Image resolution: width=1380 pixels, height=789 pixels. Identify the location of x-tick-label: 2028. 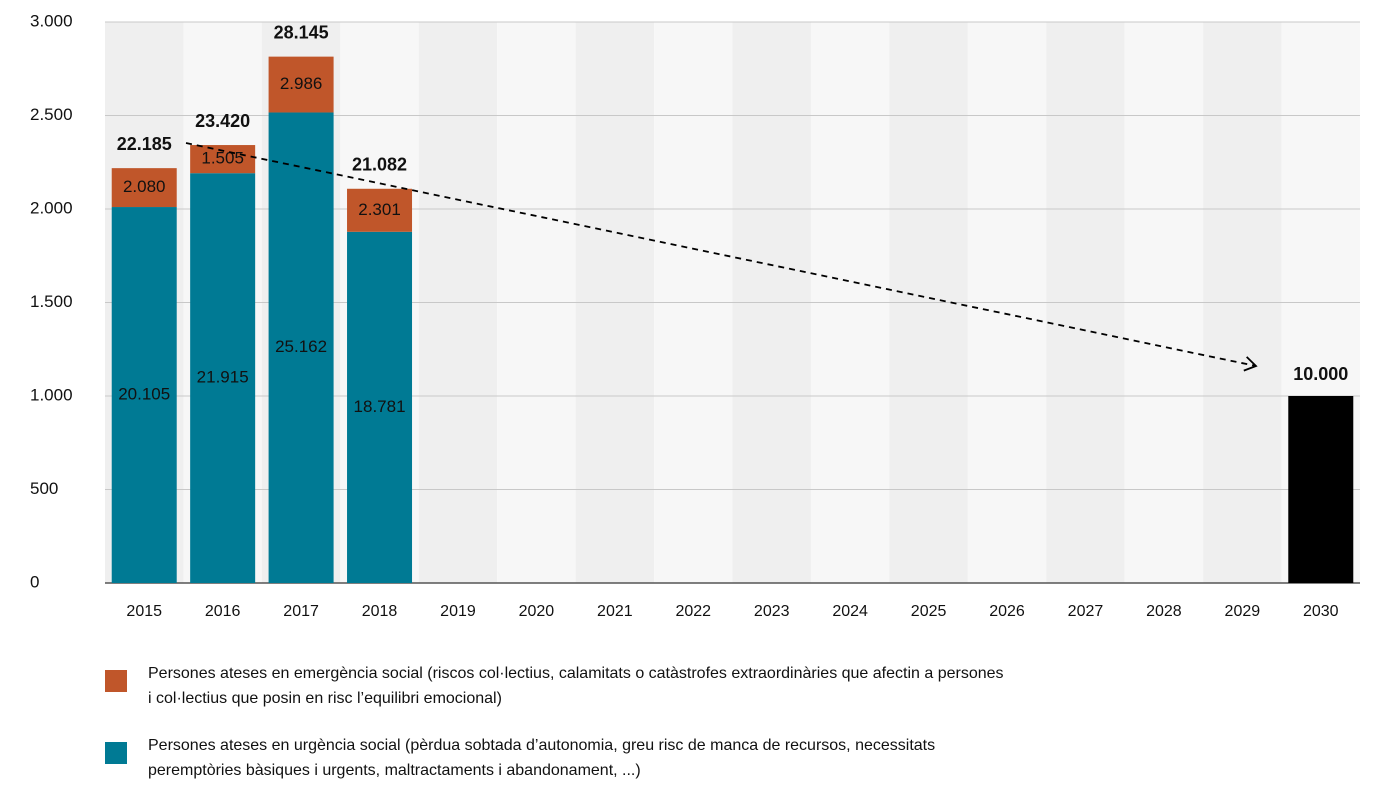
(1164, 611).